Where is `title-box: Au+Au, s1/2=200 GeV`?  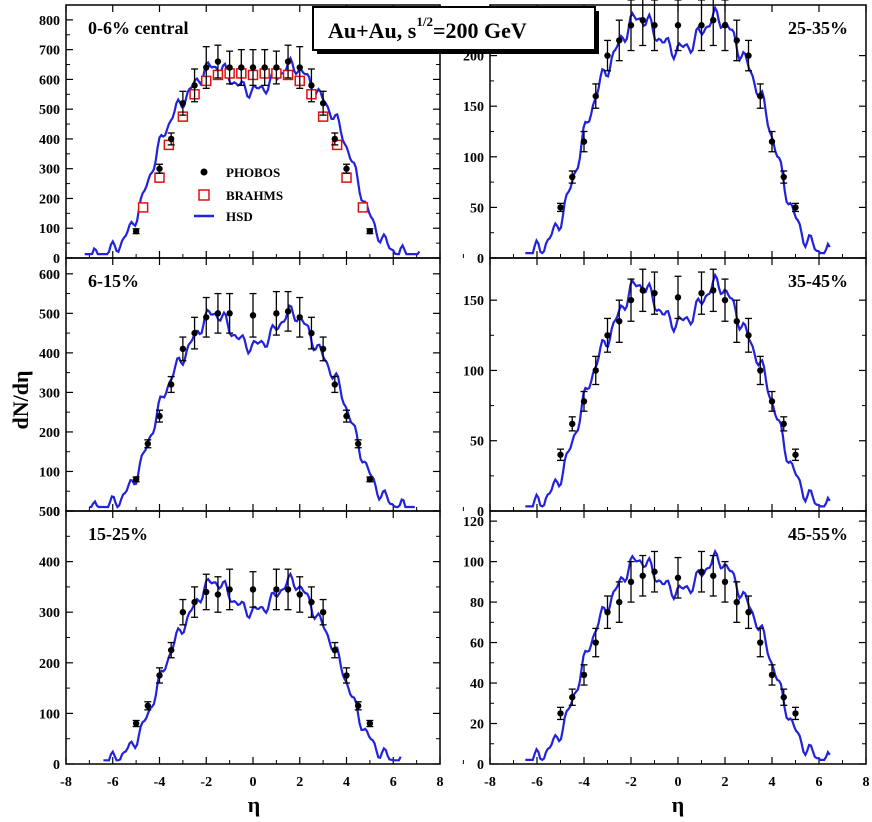
title-box: Au+Au, s1/2=200 GeV is located at coordinates (455, 30).